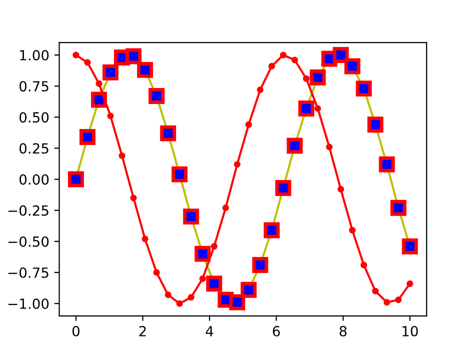 The width and height of the screenshot is (474, 355). Describe the element at coordinates (410, 331) in the screenshot. I see `x-tick-label: 10` at that location.